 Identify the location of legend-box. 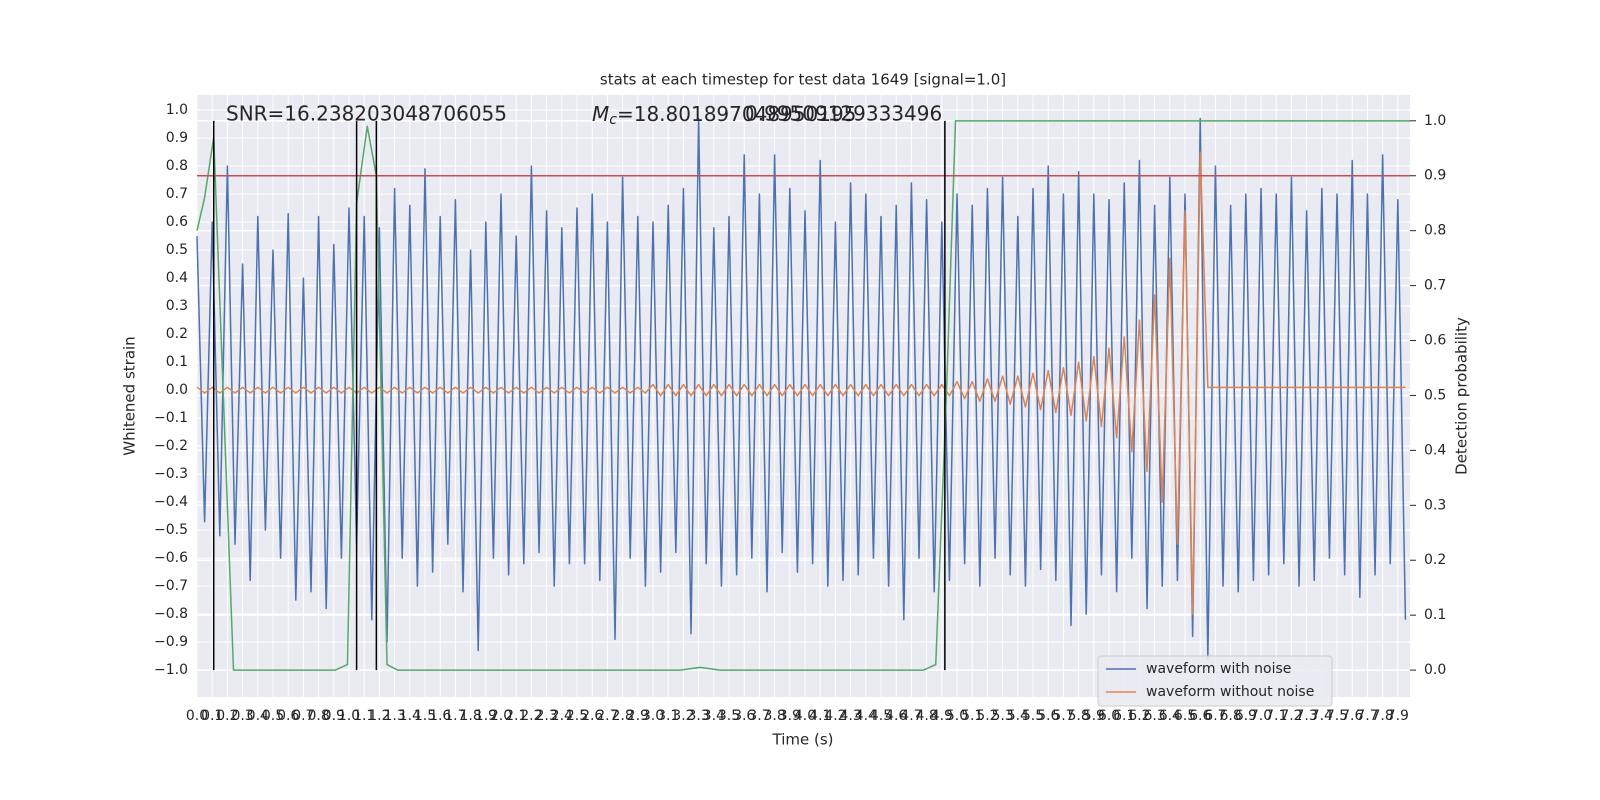
(1215, 681).